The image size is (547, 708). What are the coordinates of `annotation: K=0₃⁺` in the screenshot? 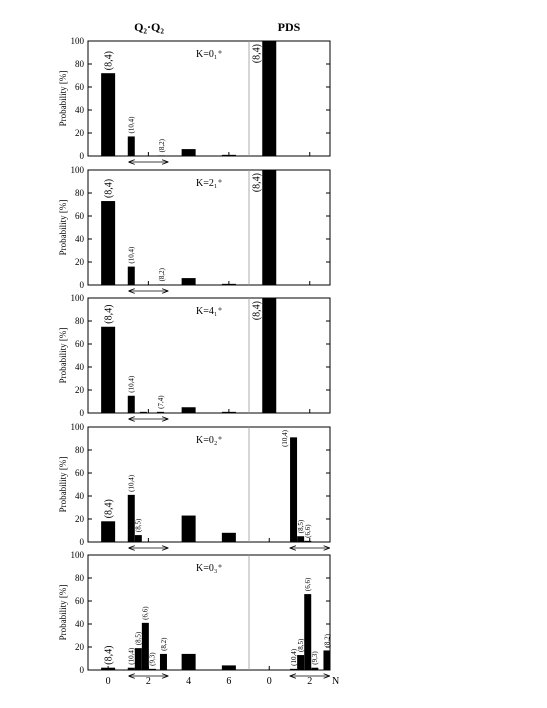 It's located at (209, 568).